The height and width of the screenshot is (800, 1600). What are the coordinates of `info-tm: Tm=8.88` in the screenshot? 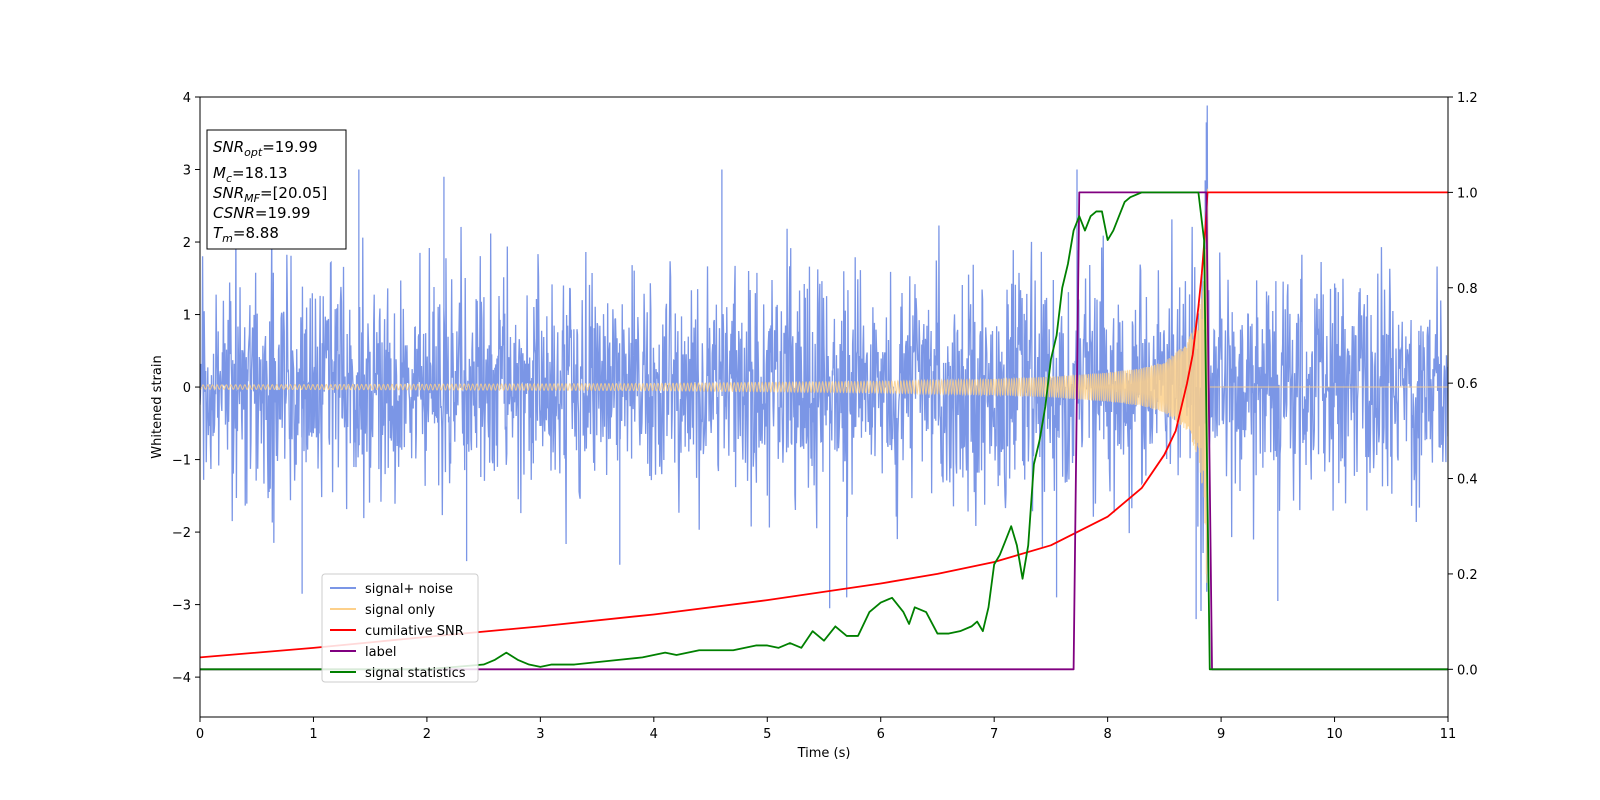 It's located at (246, 234).